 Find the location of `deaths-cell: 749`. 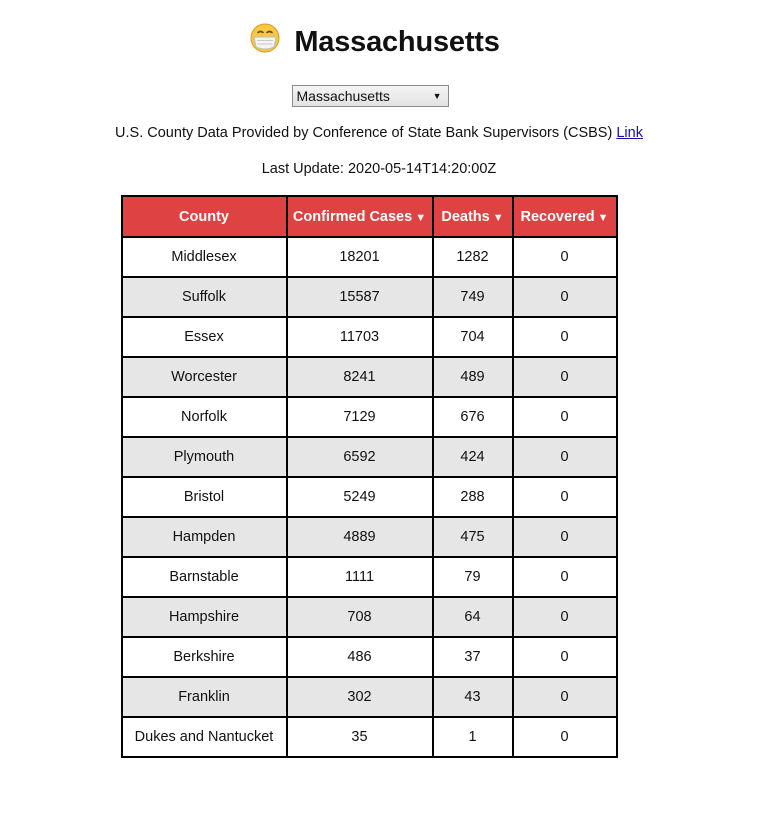

deaths-cell: 749 is located at coordinates (472, 297).